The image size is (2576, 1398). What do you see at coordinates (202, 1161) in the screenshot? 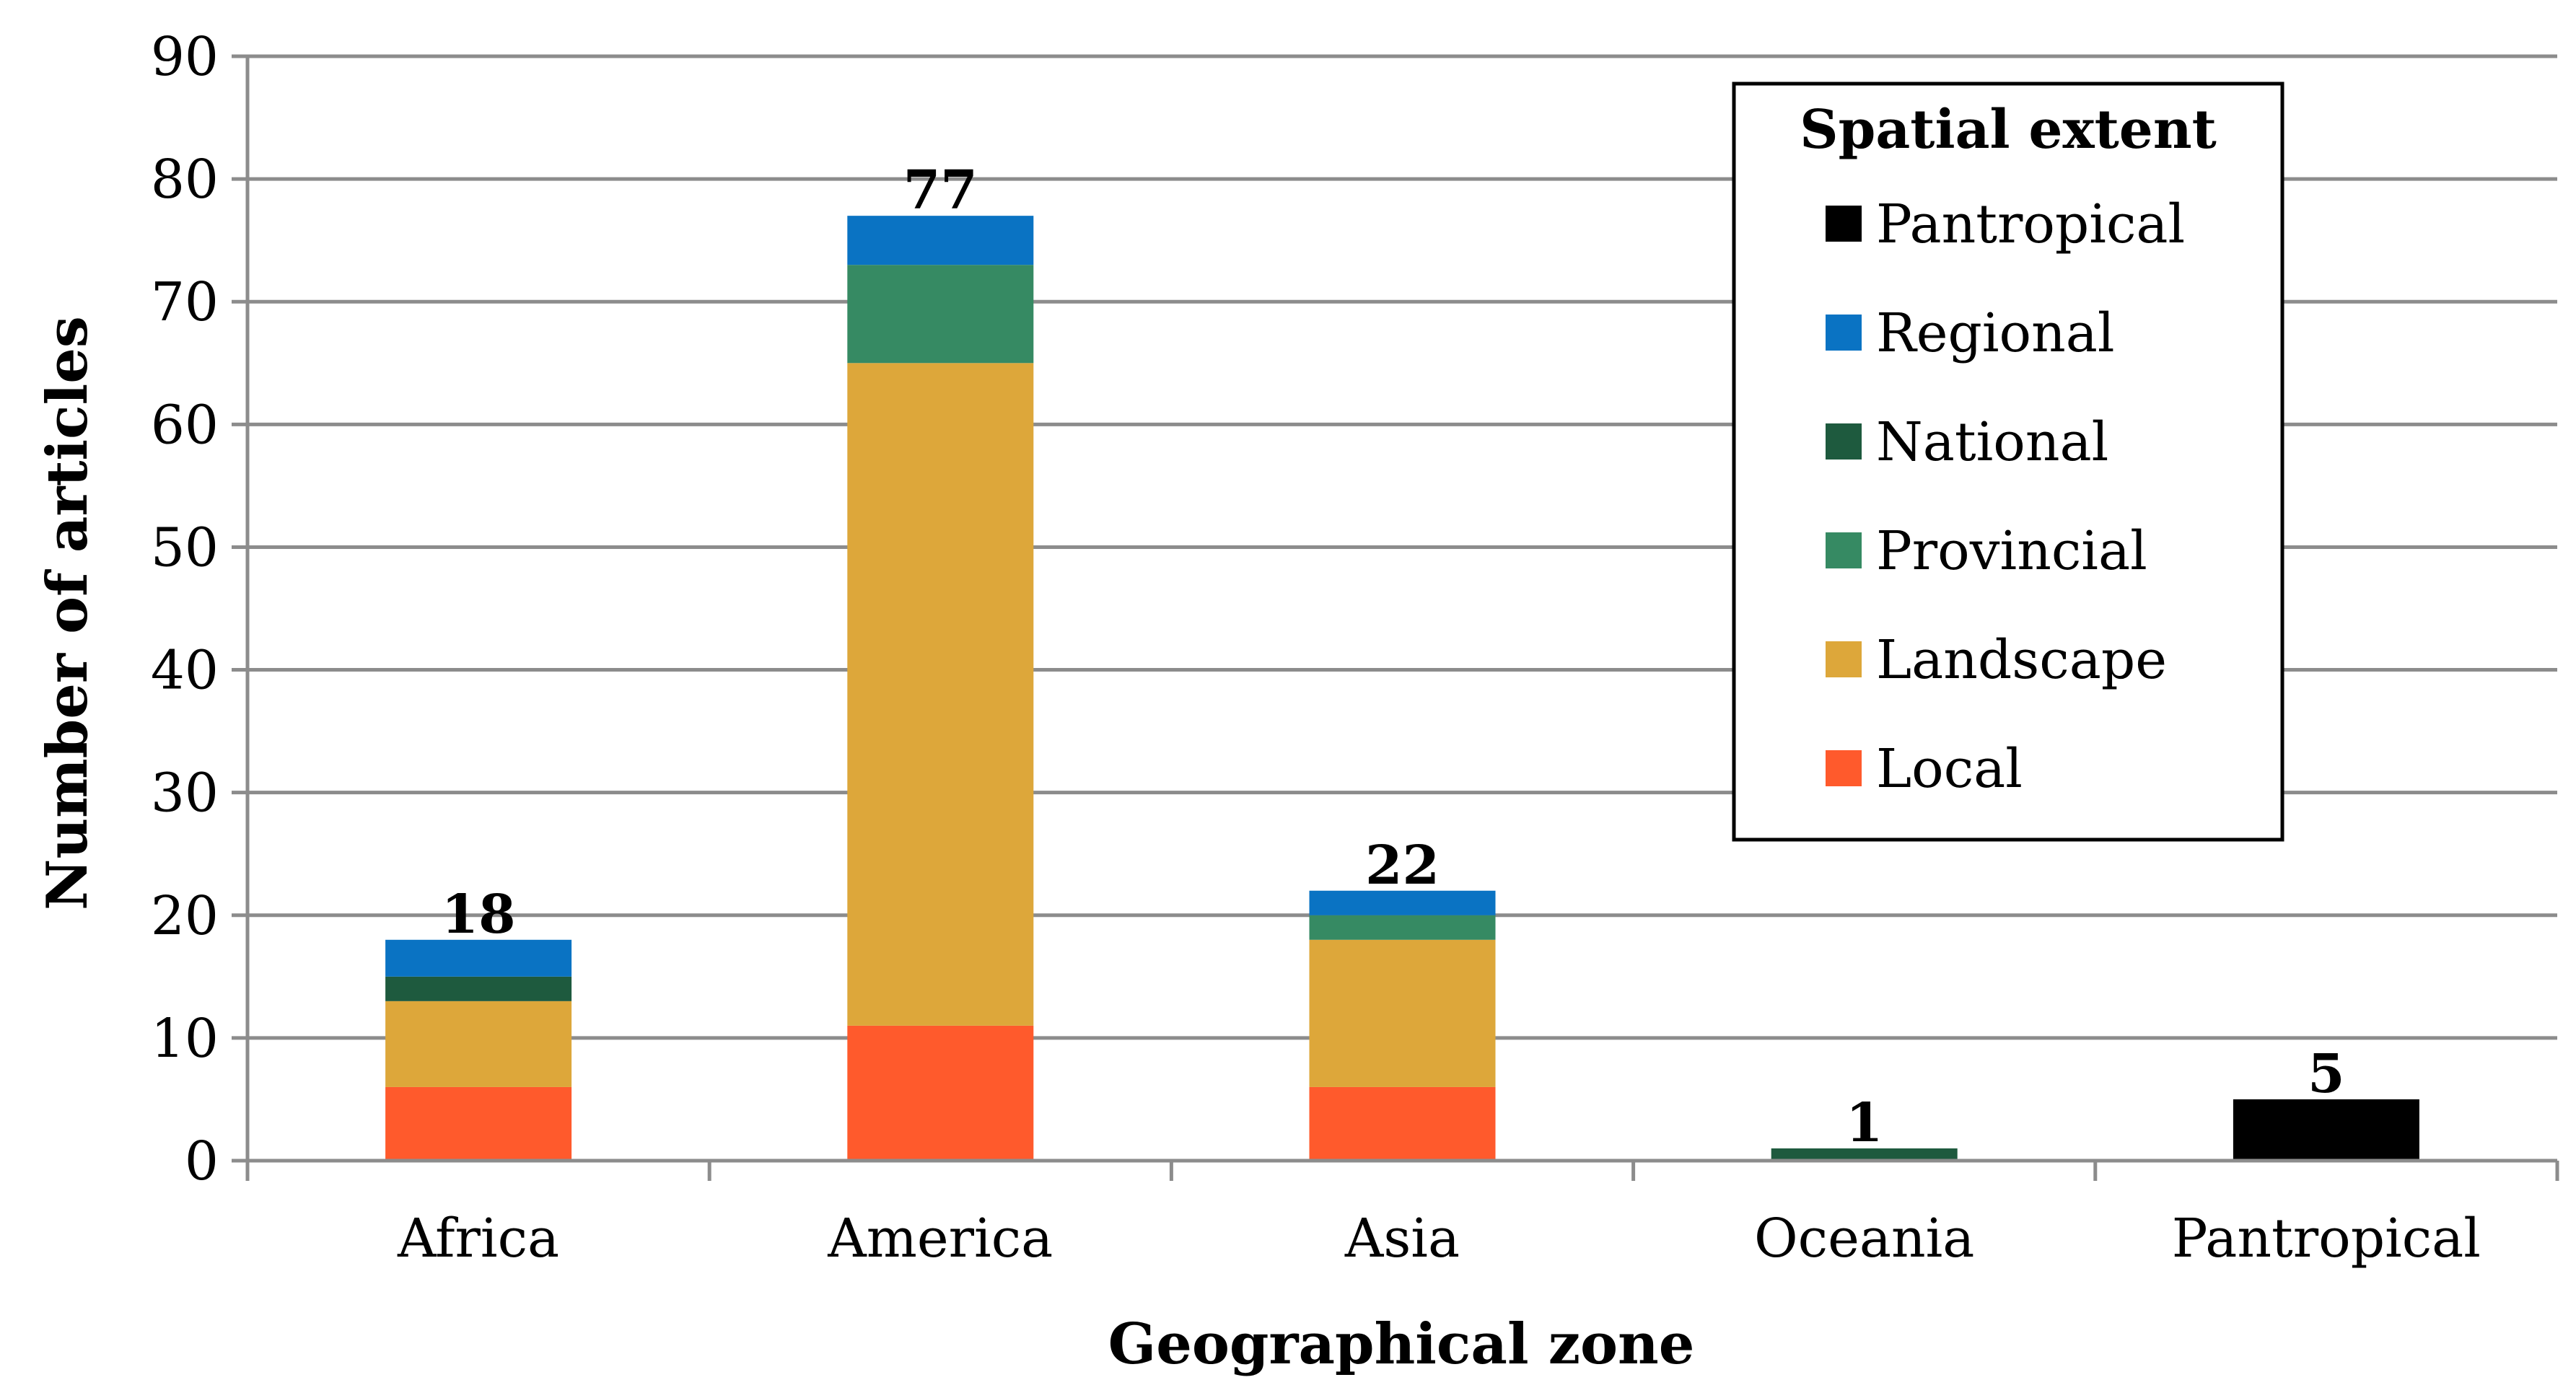
I see `y-tick-label: 0` at bounding box center [202, 1161].